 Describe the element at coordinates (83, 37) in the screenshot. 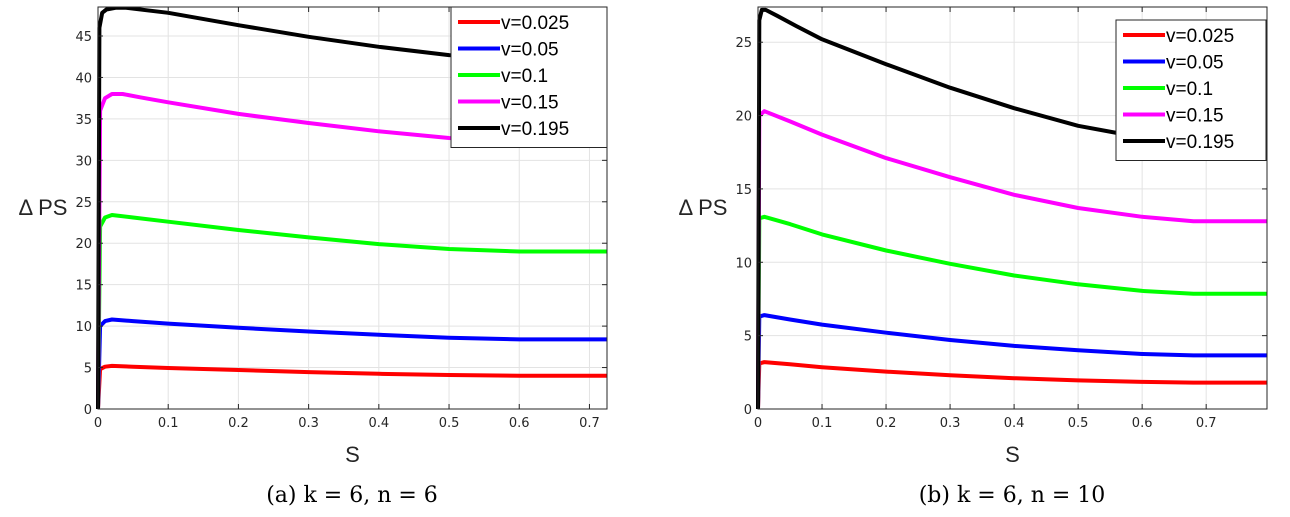

I see `y-tick-label: 45` at that location.